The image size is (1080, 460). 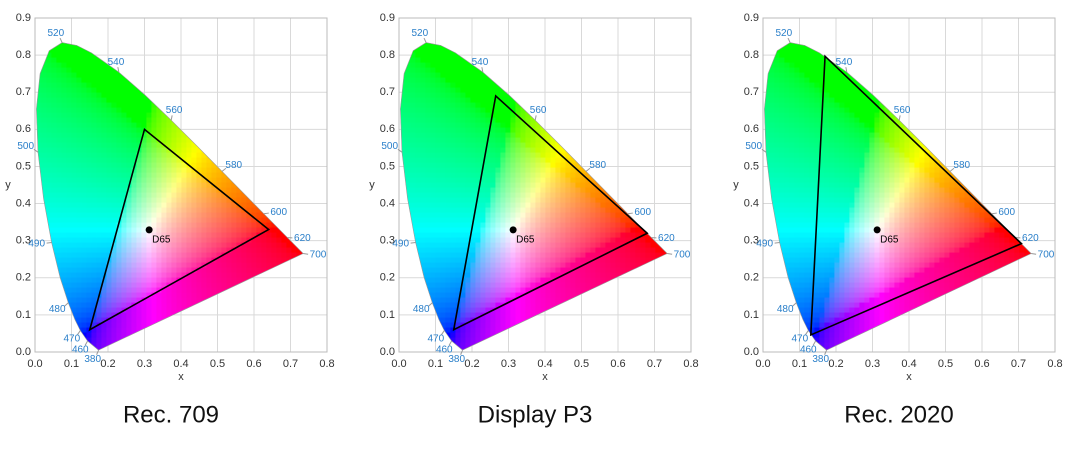 What do you see at coordinates (326, 364) in the screenshot?
I see `x-tick-label: 0.8` at bounding box center [326, 364].